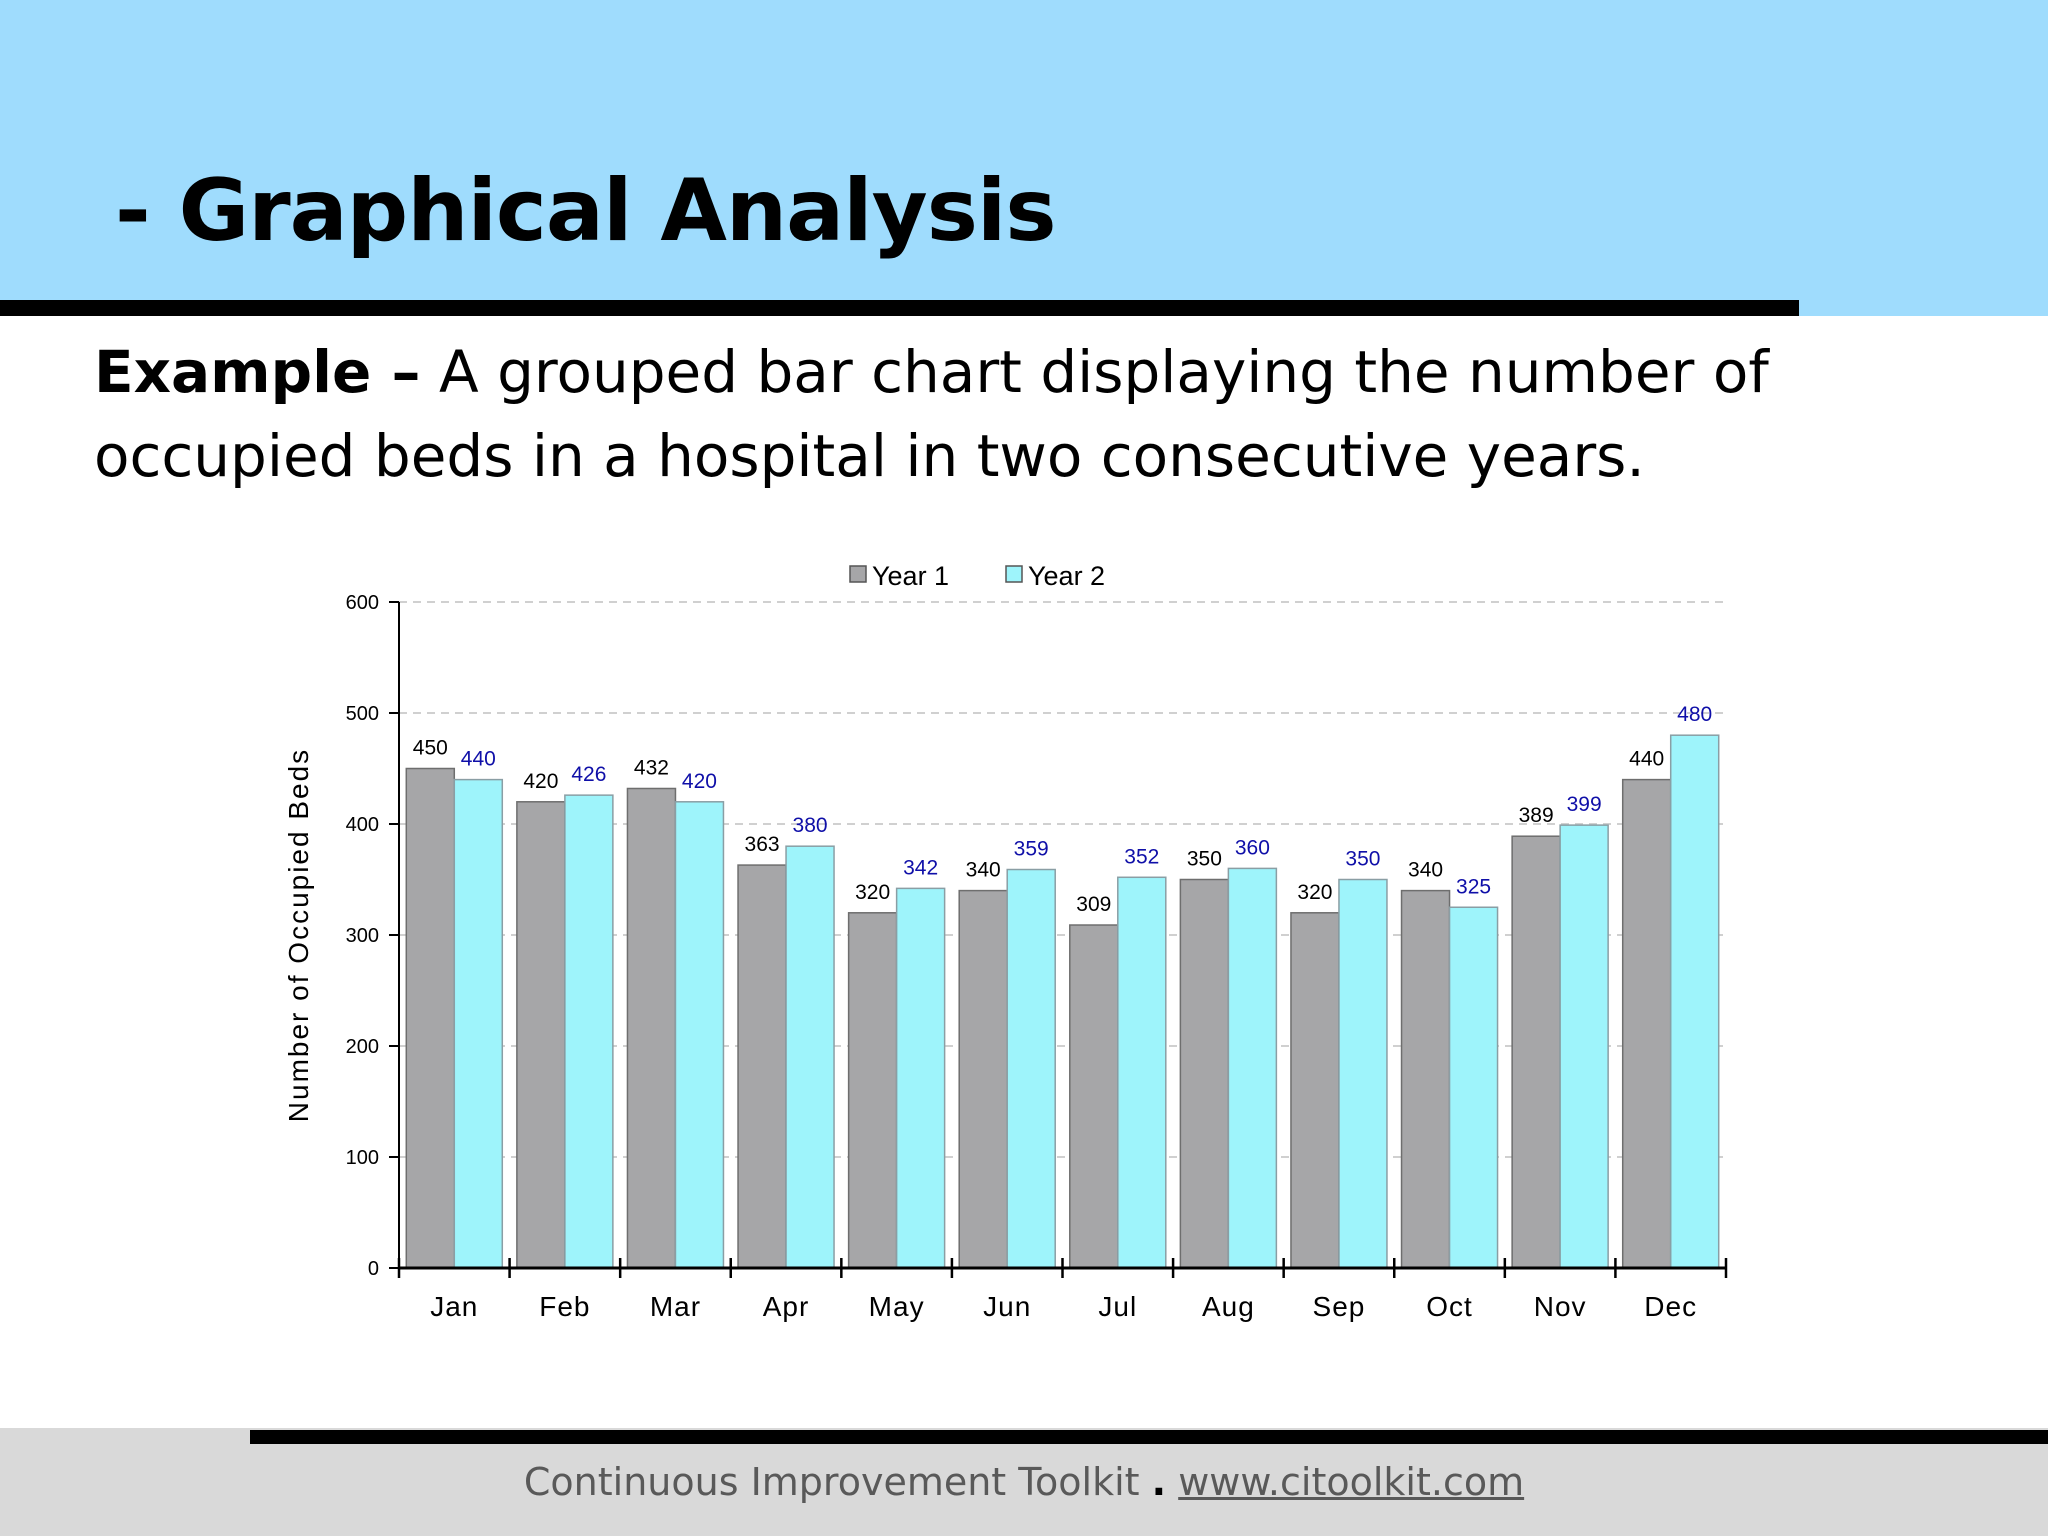 Image resolution: width=2048 pixels, height=1536 pixels. What do you see at coordinates (478, 1023) in the screenshot?
I see `bar-year2-jan` at bounding box center [478, 1023].